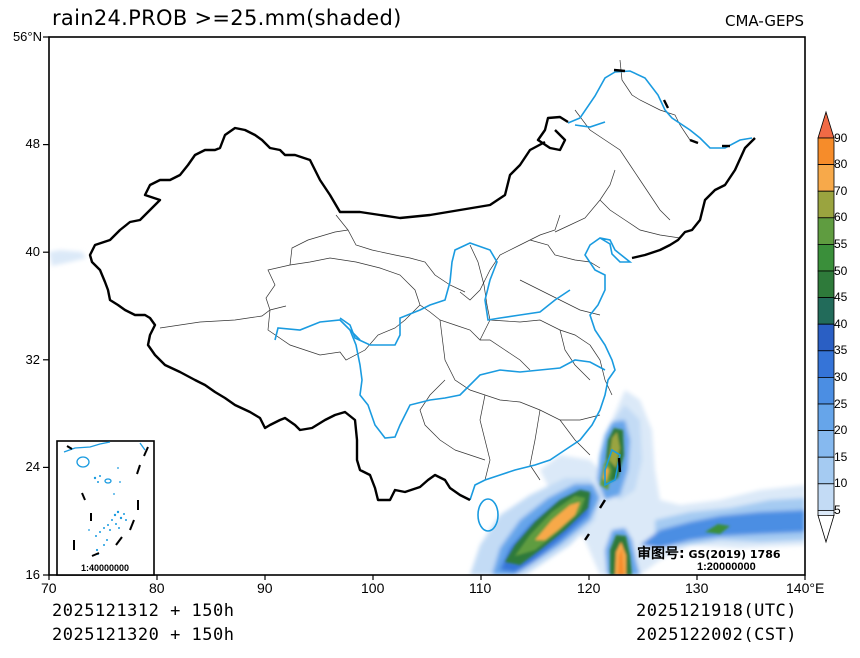 This screenshot has width=860, height=658. I want to click on south-china-sea-inset, so click(105, 508).